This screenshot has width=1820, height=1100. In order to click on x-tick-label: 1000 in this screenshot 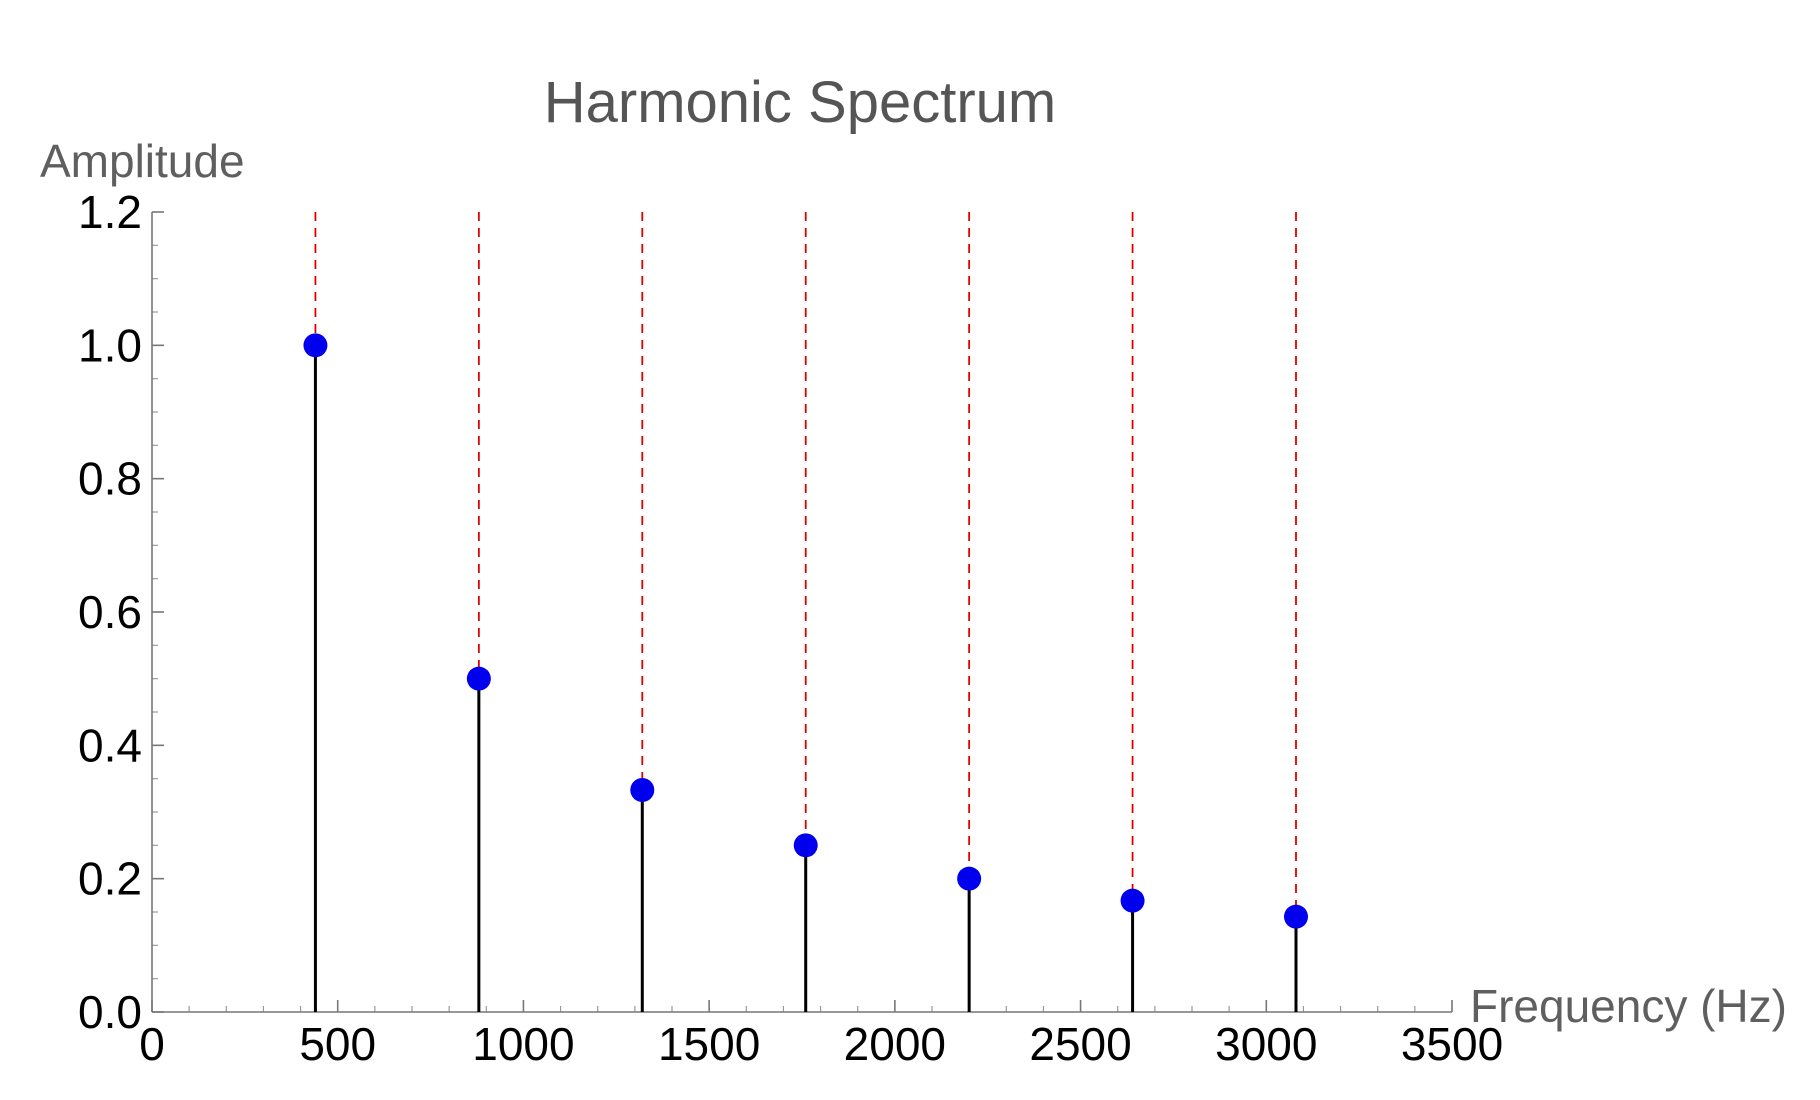, I will do `click(523, 1044)`.